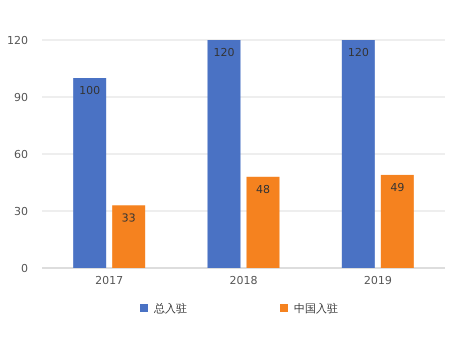  I want to click on legend-label: 总入驻, so click(170, 308).